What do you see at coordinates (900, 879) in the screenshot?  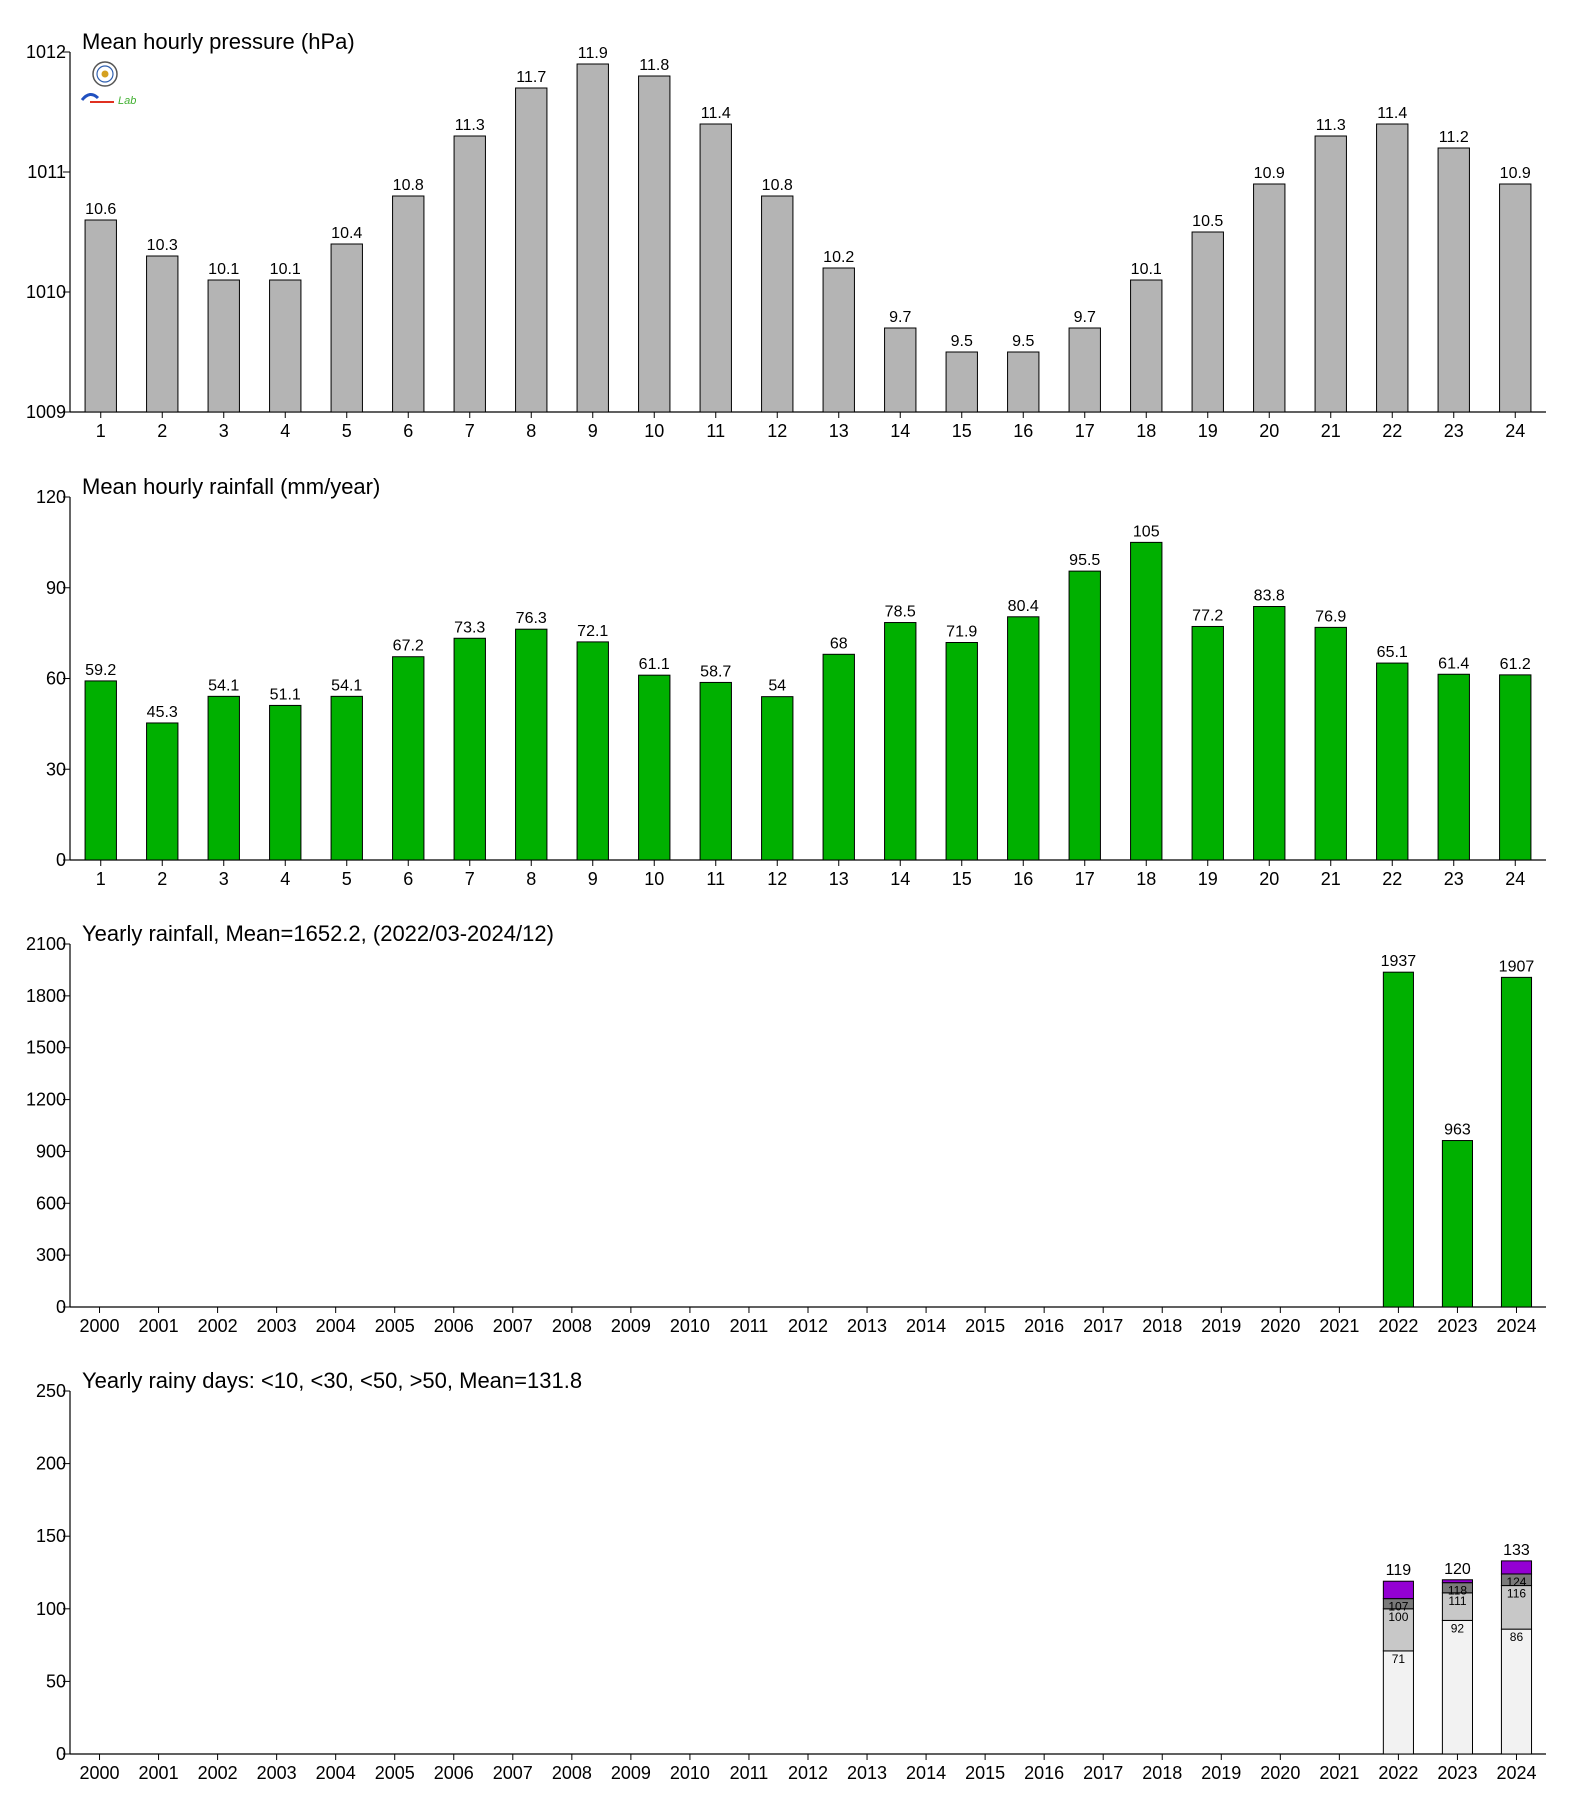 I see `x-tick-label: 14` at bounding box center [900, 879].